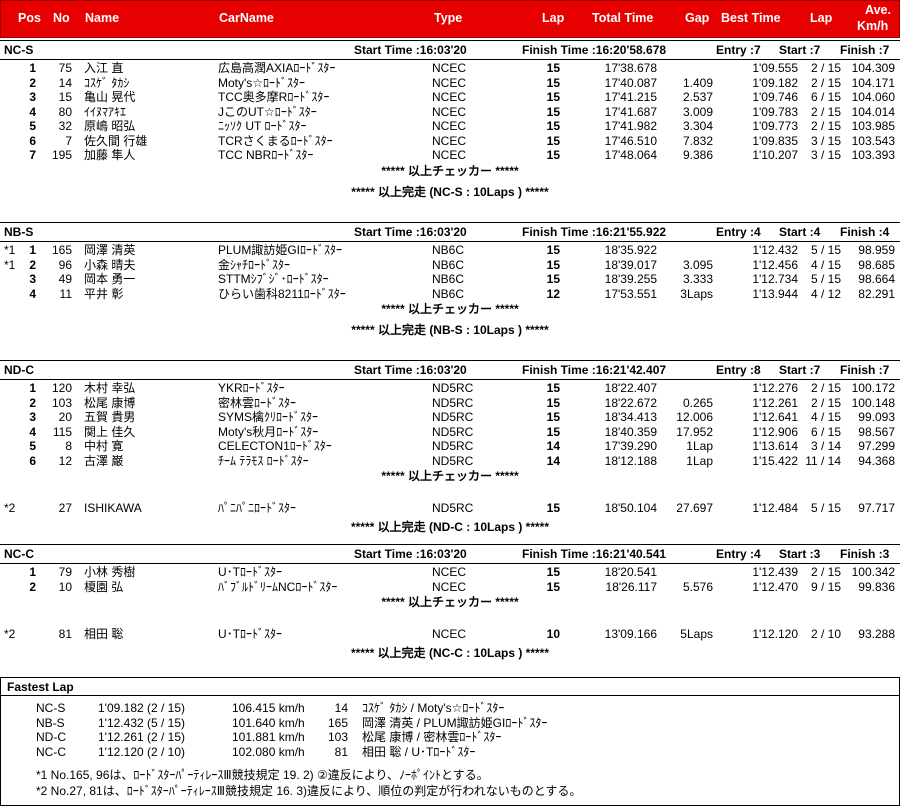 The image size is (900, 806). Describe the element at coordinates (873, 68) in the screenshot. I see `cell-ave: 104.309` at that location.